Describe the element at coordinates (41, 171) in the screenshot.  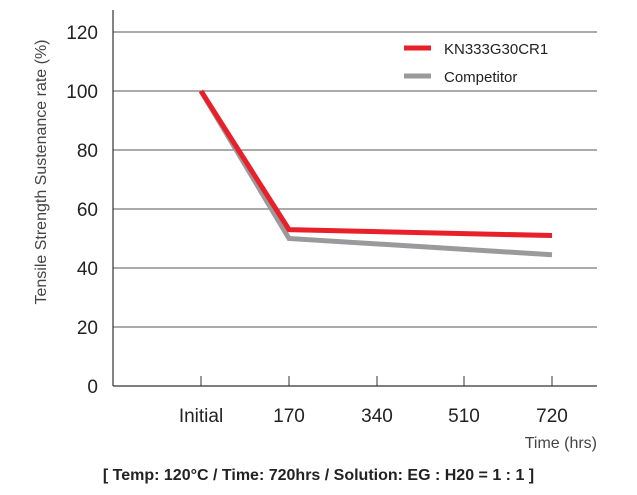
I see `y-axis-title: Tensile Strength Sustenance rate (%)` at that location.